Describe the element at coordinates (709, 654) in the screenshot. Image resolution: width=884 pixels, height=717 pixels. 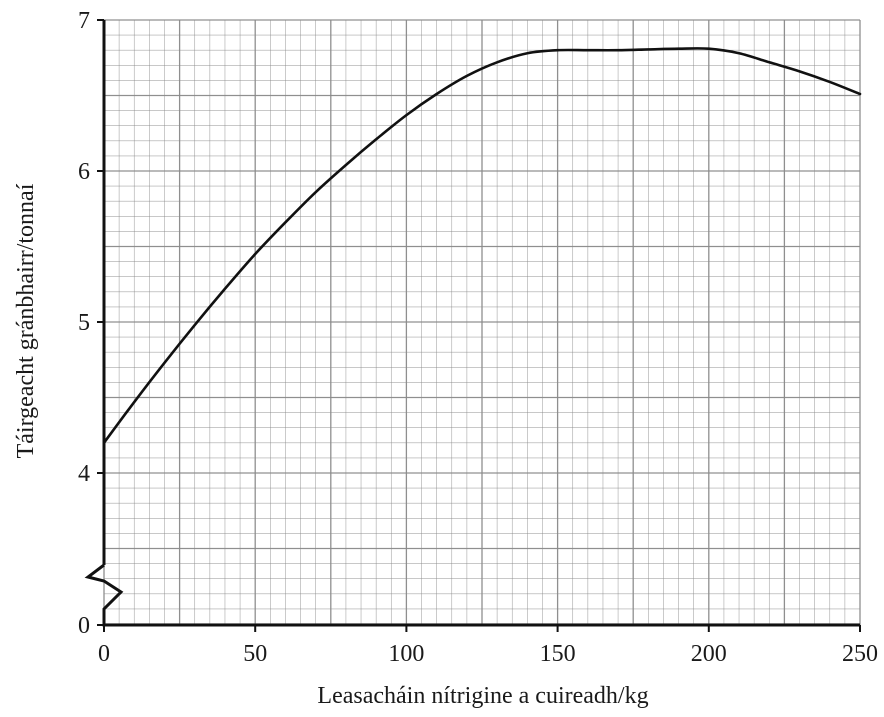
I see `x-tick-label: 200` at that location.